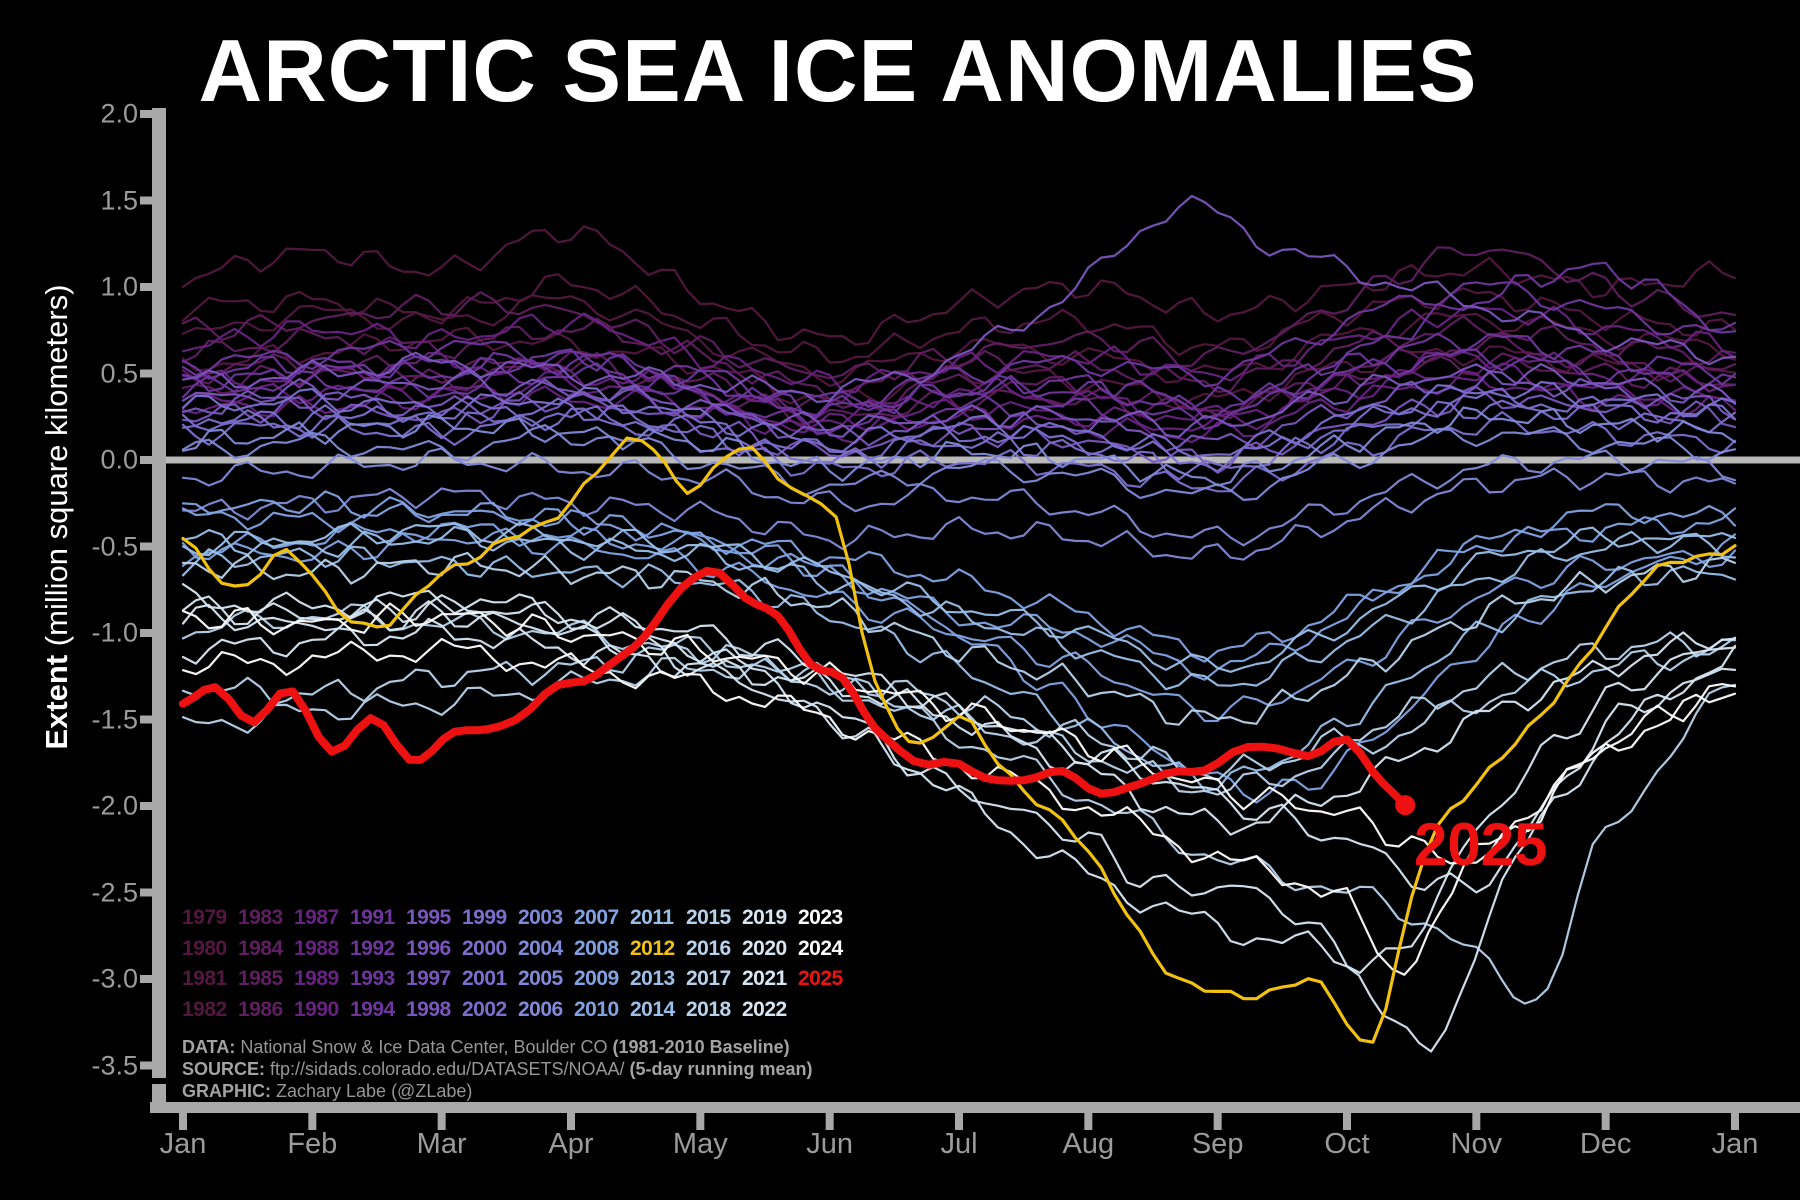 The width and height of the screenshot is (1800, 1200). I want to click on legend-year-2016: 2016, so click(708, 948).